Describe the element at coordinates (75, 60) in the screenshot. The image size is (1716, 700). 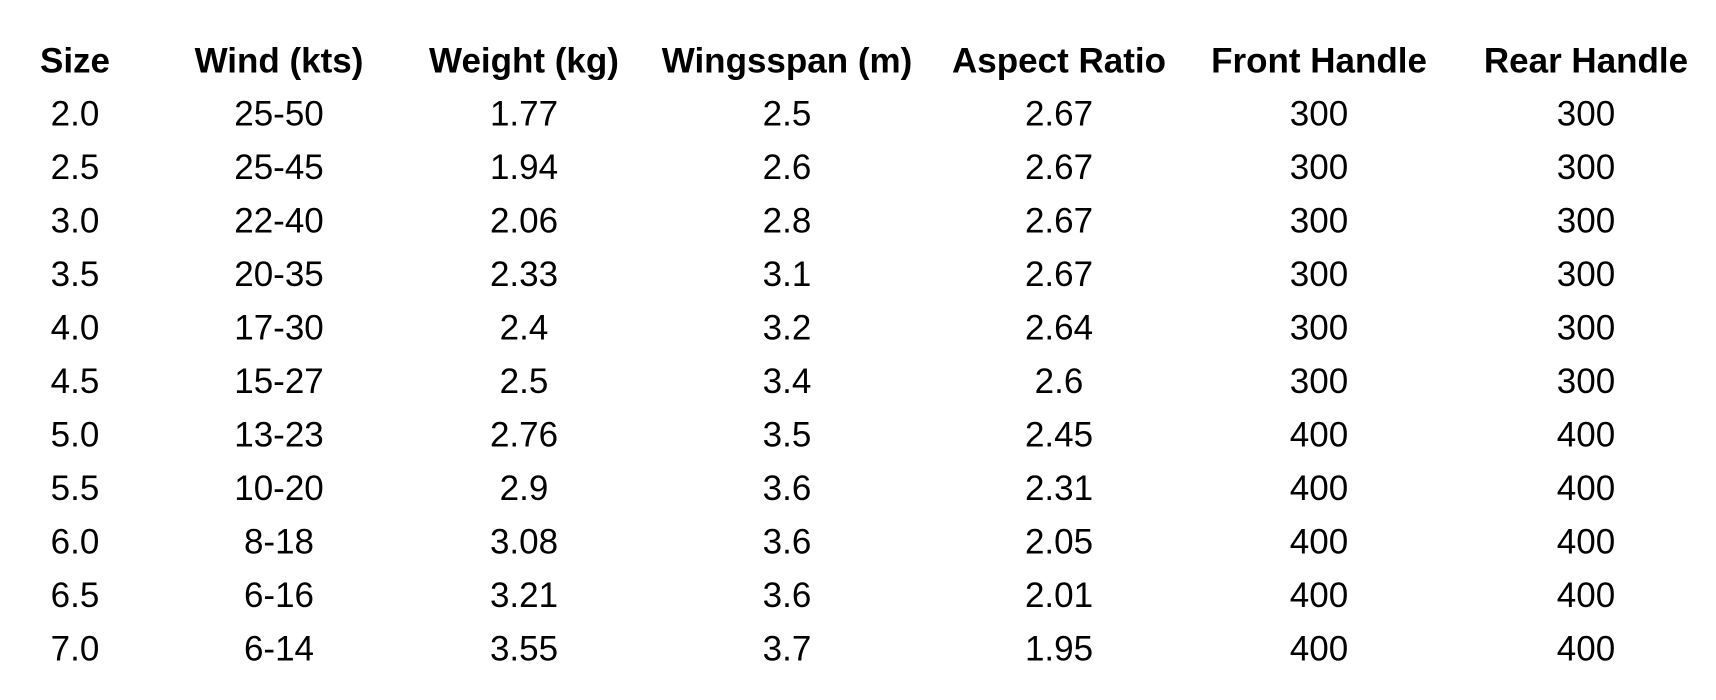
I see `column-header: Size` at that location.